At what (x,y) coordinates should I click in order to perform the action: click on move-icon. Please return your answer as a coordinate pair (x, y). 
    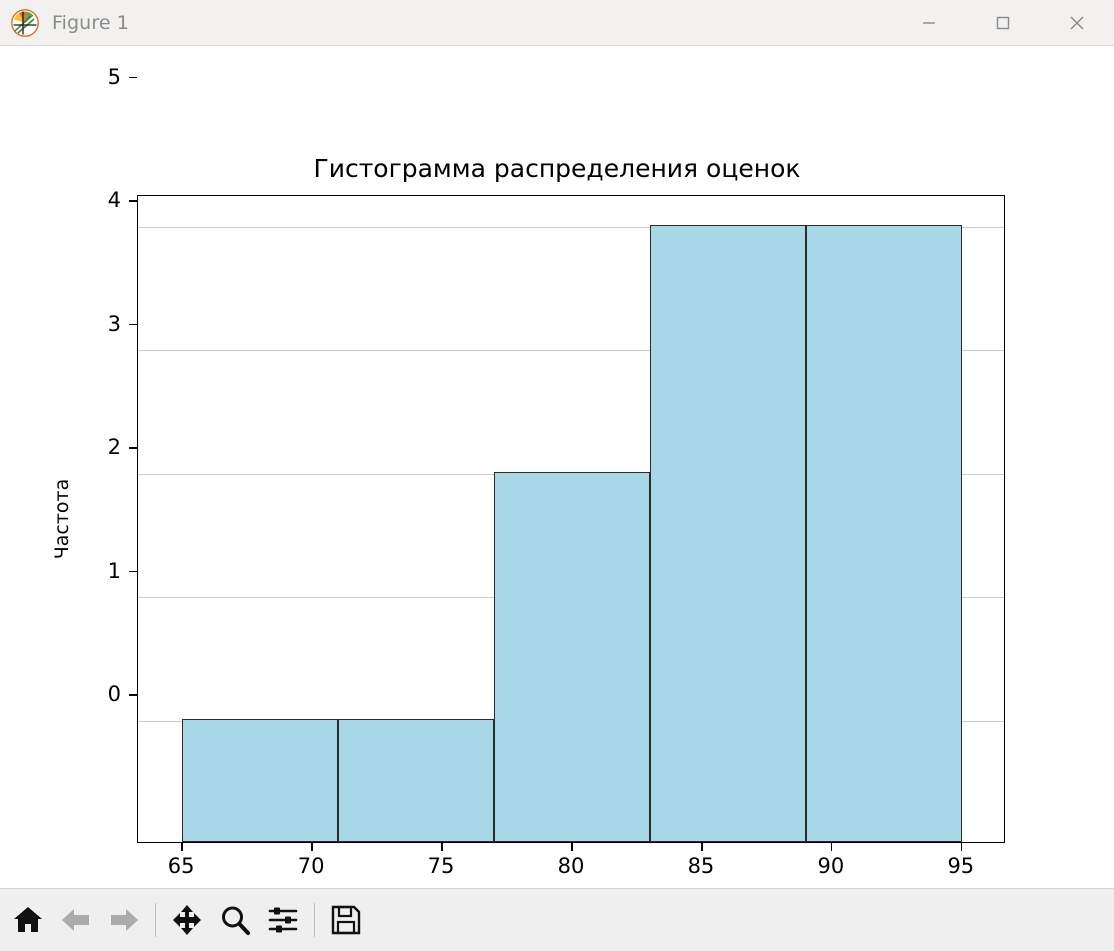
    Looking at the image, I should click on (187, 920).